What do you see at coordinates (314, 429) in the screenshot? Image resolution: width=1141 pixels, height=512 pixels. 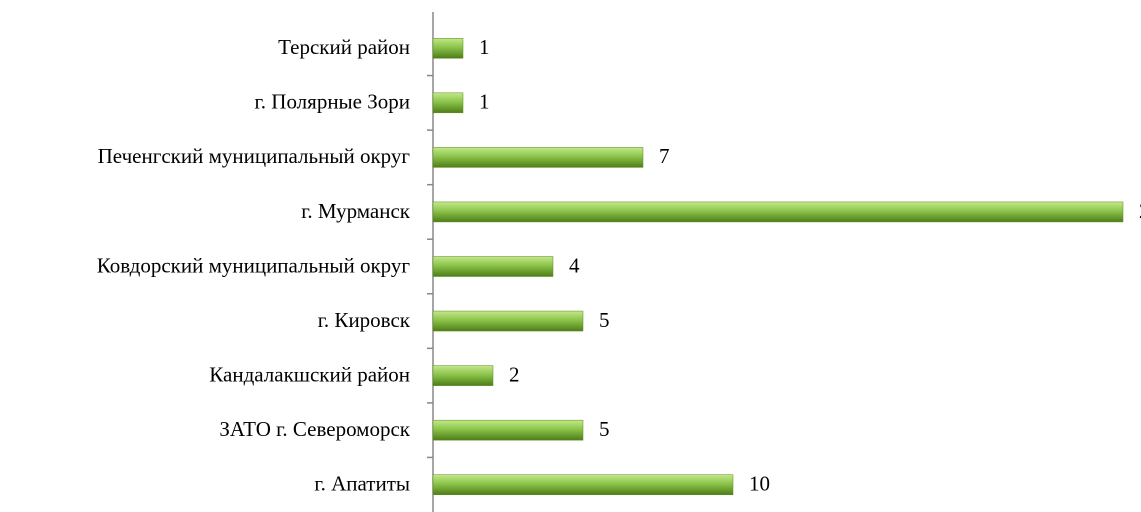 I see `category-label: ЗАТО г. Североморск` at bounding box center [314, 429].